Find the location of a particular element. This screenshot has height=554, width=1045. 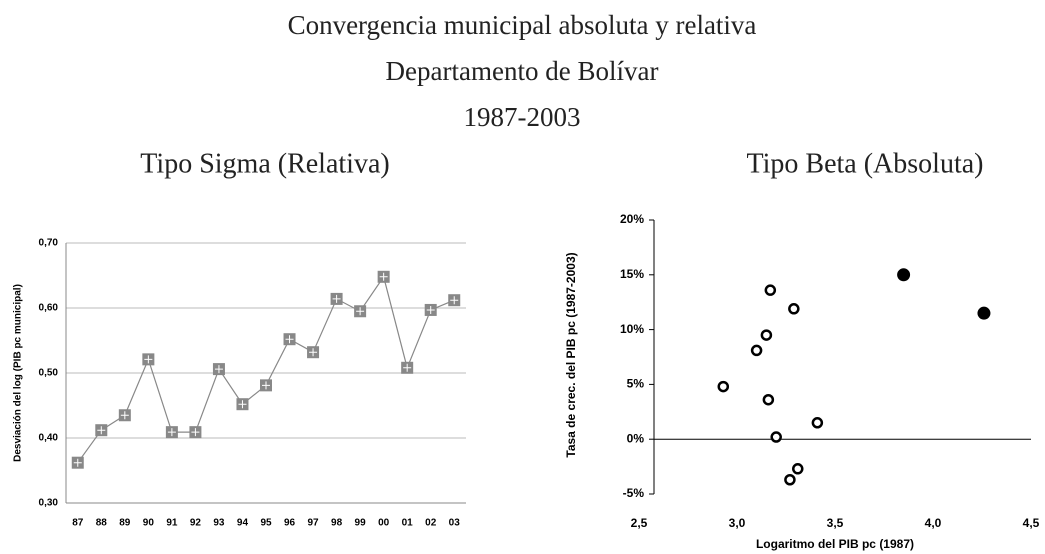

x-tick-label: 4,5 is located at coordinates (1031, 523).